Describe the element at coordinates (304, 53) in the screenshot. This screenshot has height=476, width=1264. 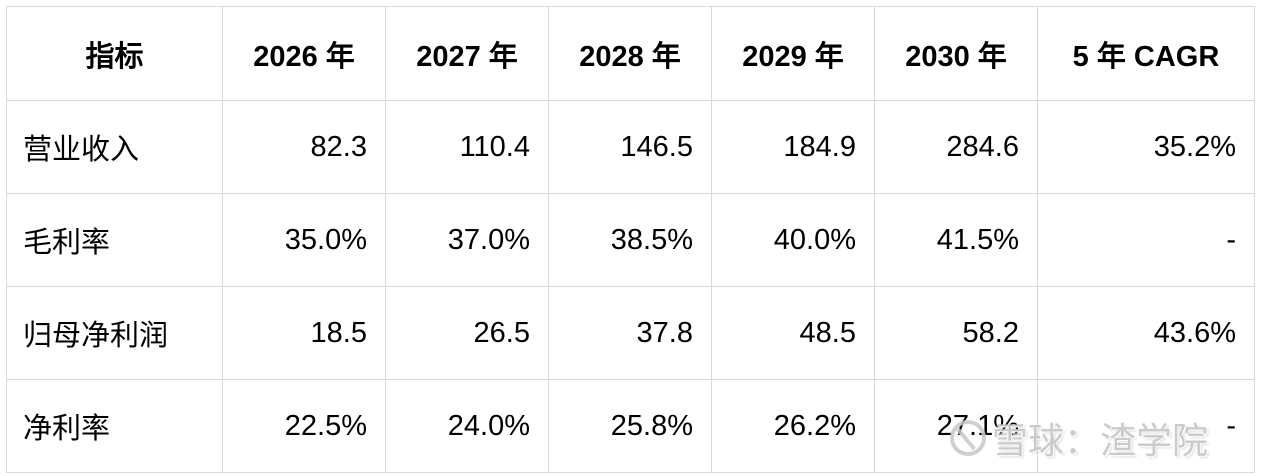
I see `header-cell: 2026 年` at that location.